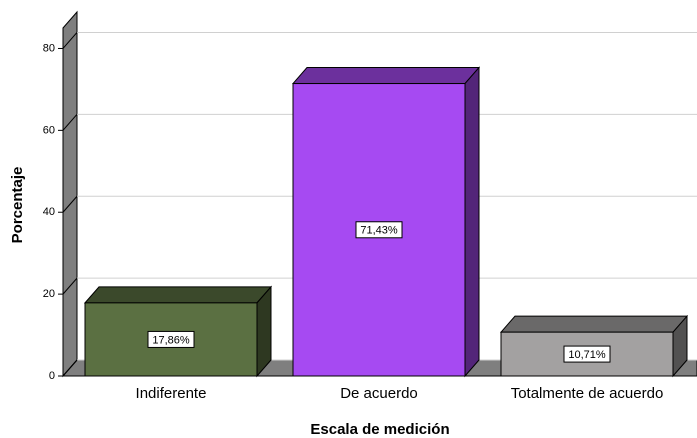 The height and width of the screenshot is (438, 697). What do you see at coordinates (379, 393) in the screenshot?
I see `x-tick-label: De acuerdo` at bounding box center [379, 393].